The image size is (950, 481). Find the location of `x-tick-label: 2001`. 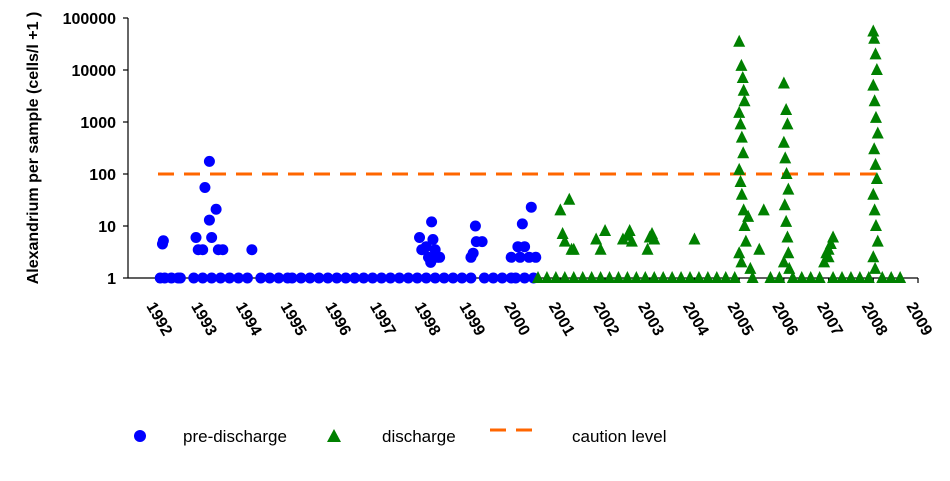

x-tick-label: 2001 is located at coordinates (561, 319).